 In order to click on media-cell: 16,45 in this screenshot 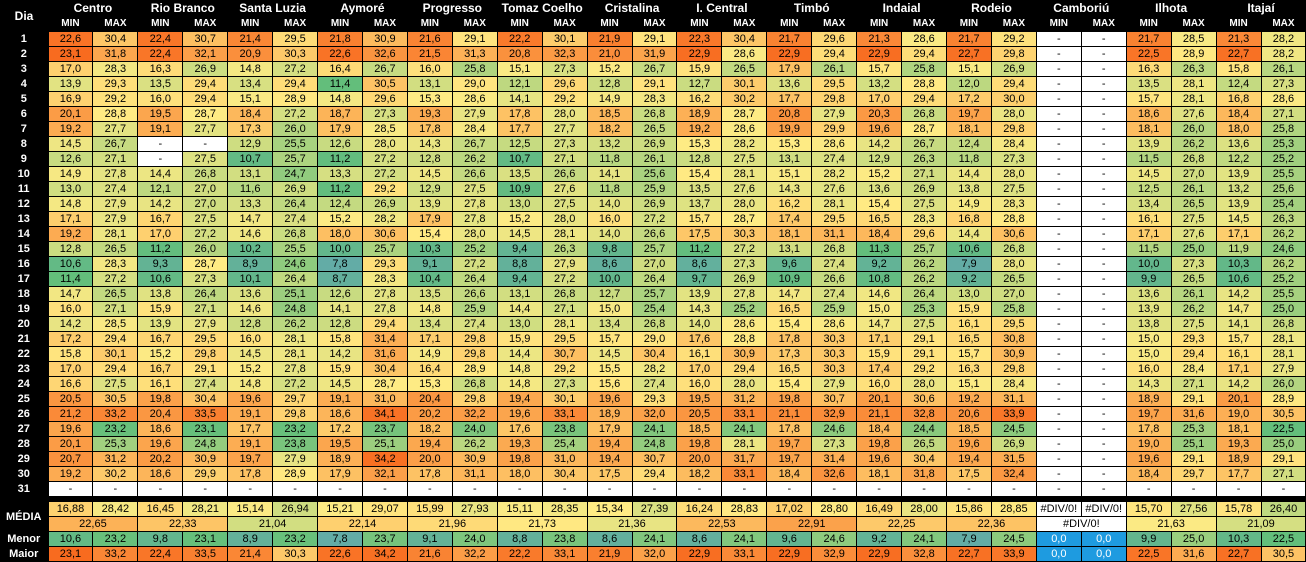, I will do `click(160, 509)`.